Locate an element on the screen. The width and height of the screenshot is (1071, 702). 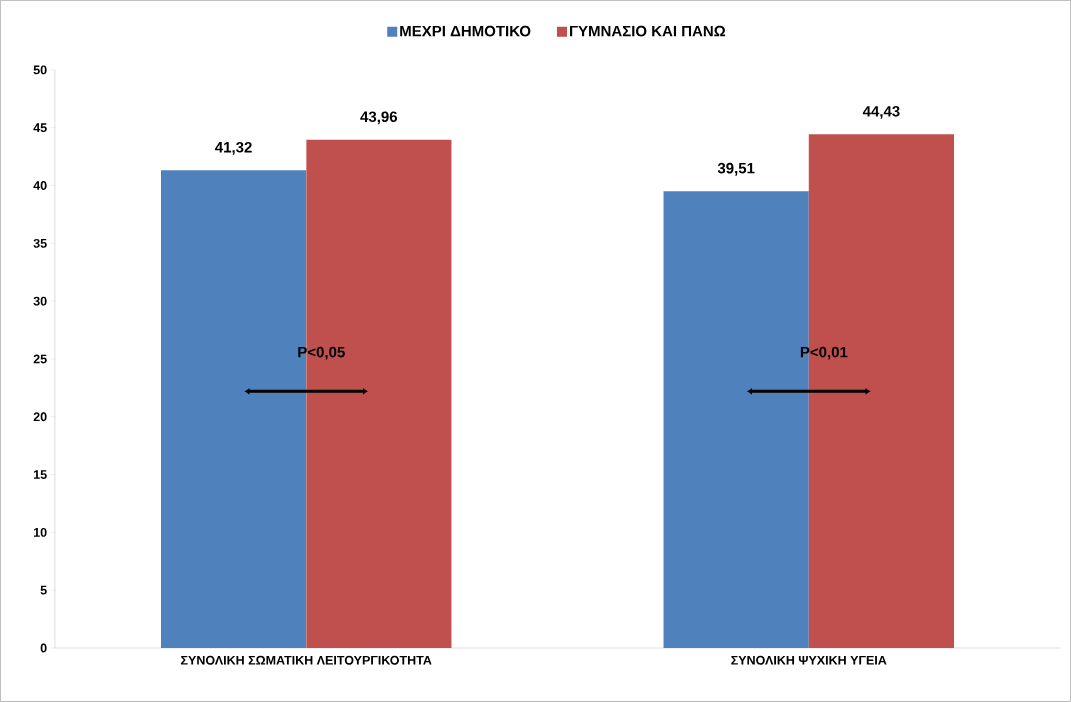
y-tick-label: 20 is located at coordinates (40, 417).